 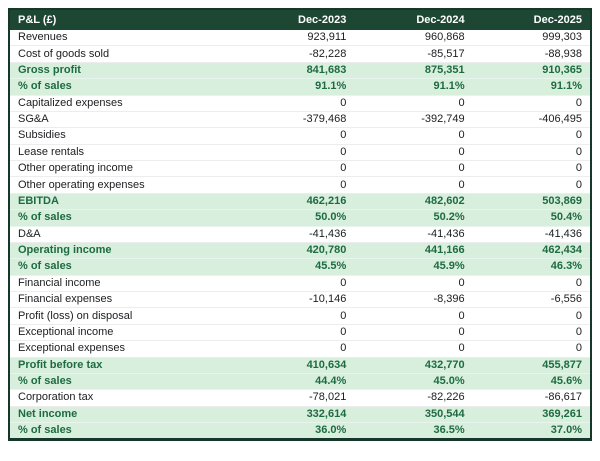 I want to click on cell-value: 841,683, so click(x=295, y=71).